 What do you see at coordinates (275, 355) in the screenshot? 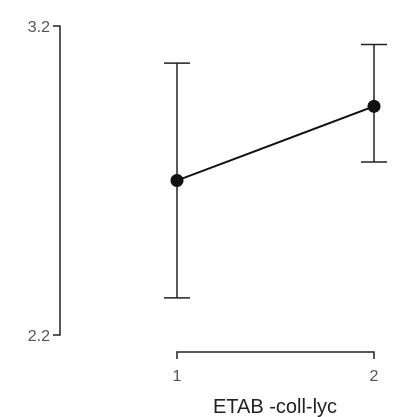
I see `x-axis-line` at bounding box center [275, 355].